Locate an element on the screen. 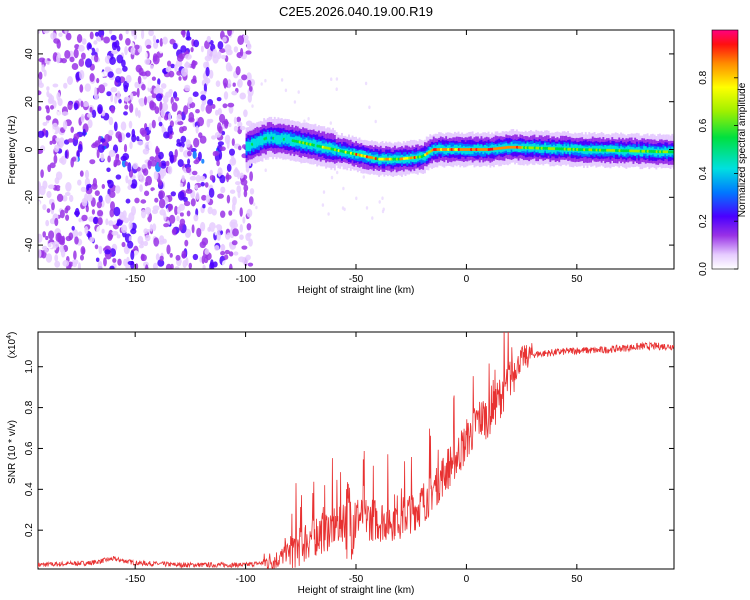  snr-x-tick-label: 50 is located at coordinates (577, 579).